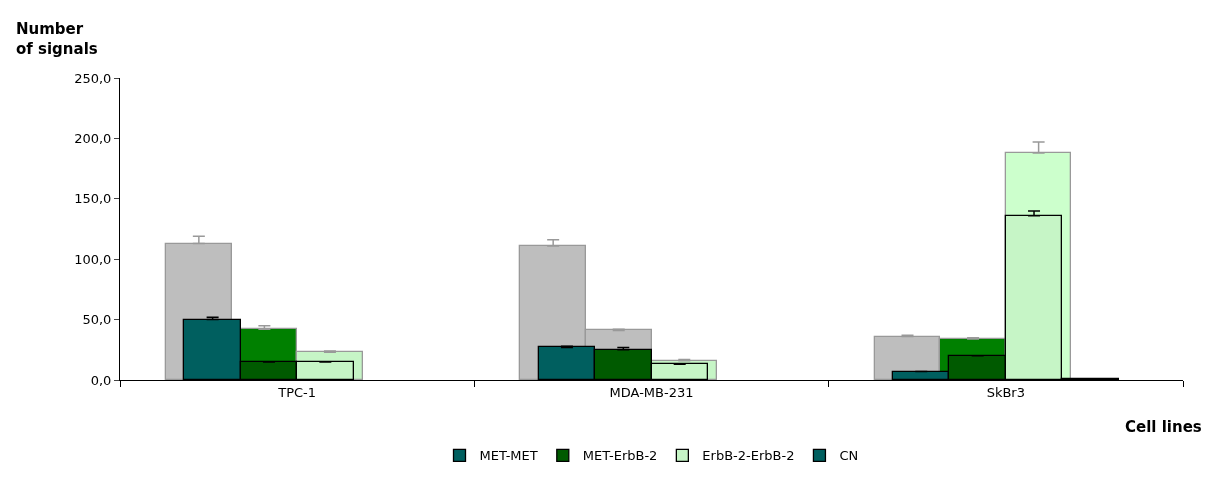 This screenshot has height=490, width=1223. I want to click on x-tick-label: TPC-1, so click(297, 392).